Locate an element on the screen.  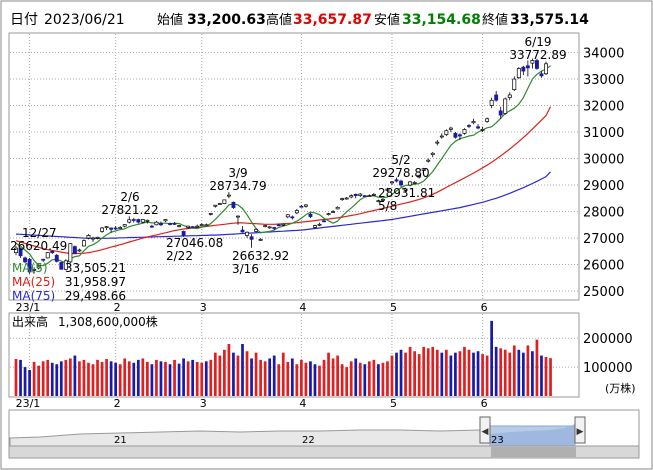
scroll-left-arrow-icon: ◀ is located at coordinates (485, 432).